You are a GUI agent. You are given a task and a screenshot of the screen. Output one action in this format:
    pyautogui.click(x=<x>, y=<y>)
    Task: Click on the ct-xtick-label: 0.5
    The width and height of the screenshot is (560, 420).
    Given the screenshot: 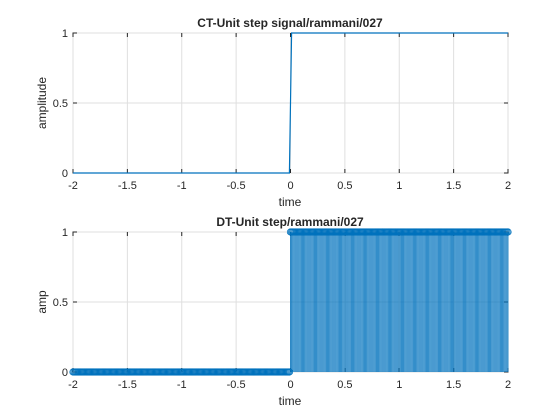 What is the action you would take?
    pyautogui.click(x=344, y=186)
    